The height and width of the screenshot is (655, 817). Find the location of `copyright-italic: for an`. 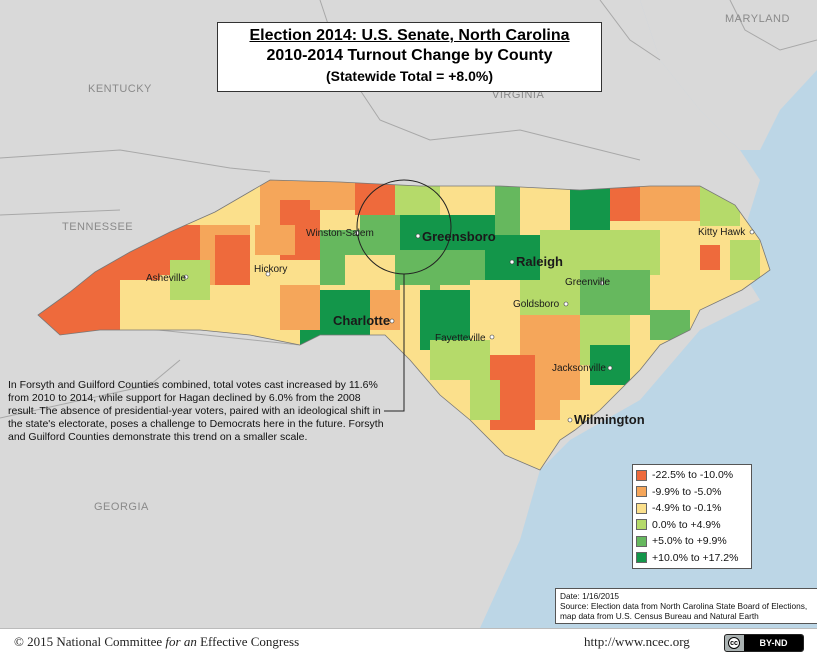

copyright-italic: for an is located at coordinates (181, 641).